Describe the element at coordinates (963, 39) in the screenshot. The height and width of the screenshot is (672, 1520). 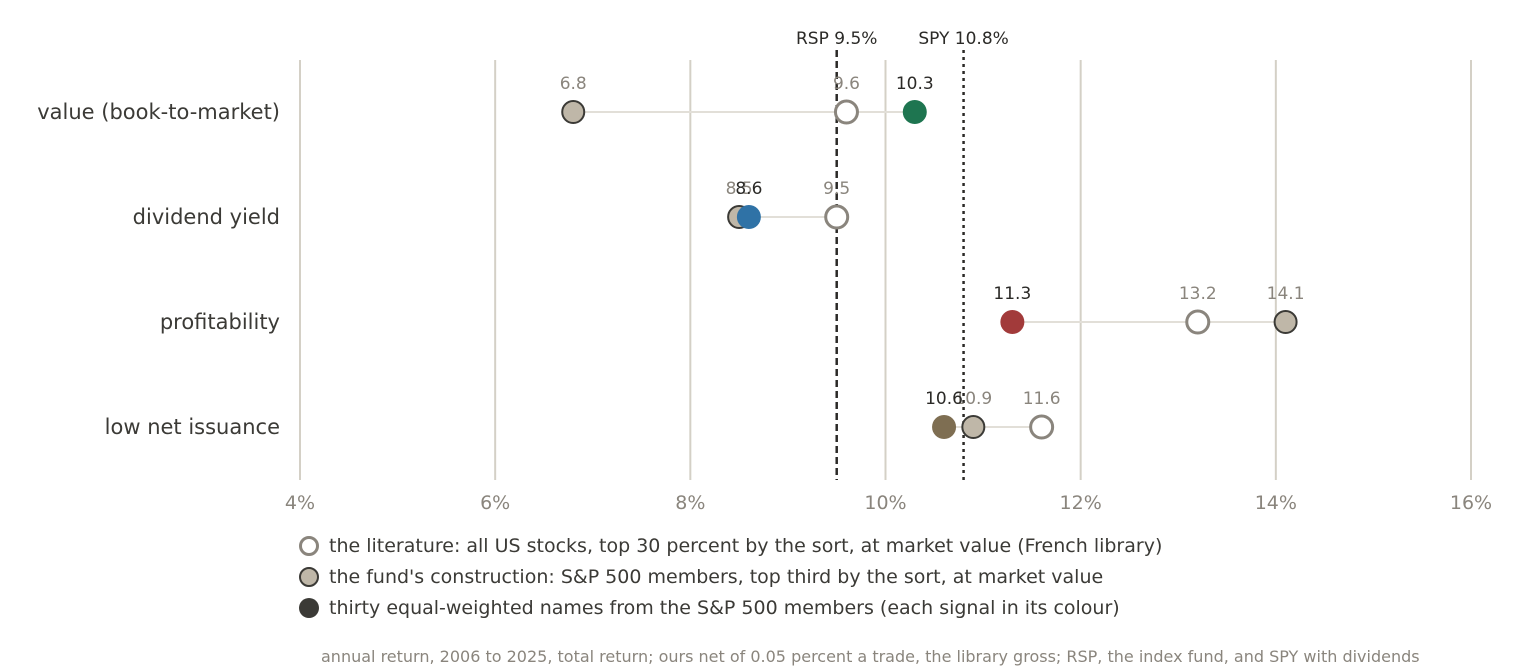
I see `reference-line-label: SPY 10.8%` at that location.